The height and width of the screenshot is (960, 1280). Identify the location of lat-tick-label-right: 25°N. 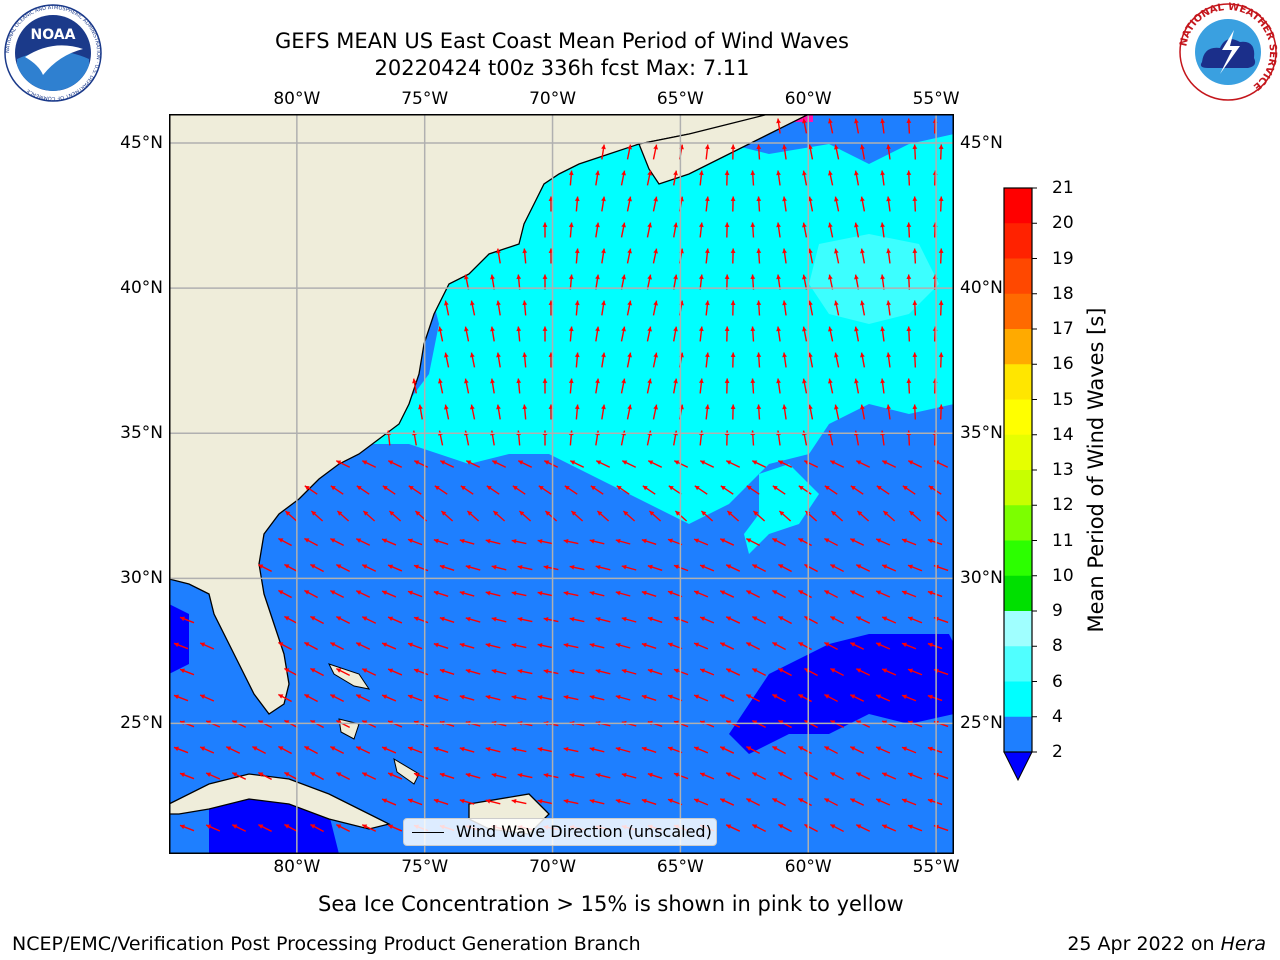
(981, 723).